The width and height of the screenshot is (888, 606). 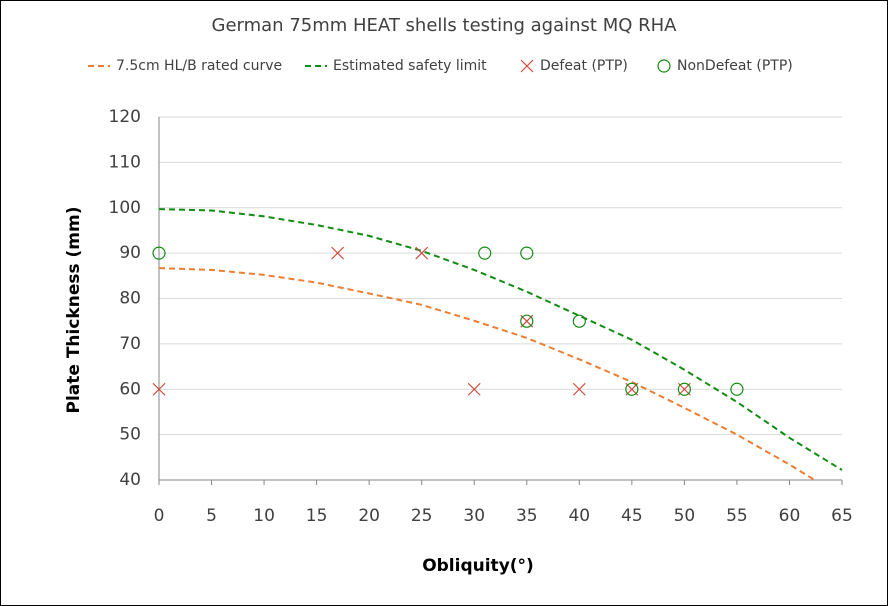 What do you see at coordinates (474, 516) in the screenshot?
I see `x-tick-label: 30` at bounding box center [474, 516].